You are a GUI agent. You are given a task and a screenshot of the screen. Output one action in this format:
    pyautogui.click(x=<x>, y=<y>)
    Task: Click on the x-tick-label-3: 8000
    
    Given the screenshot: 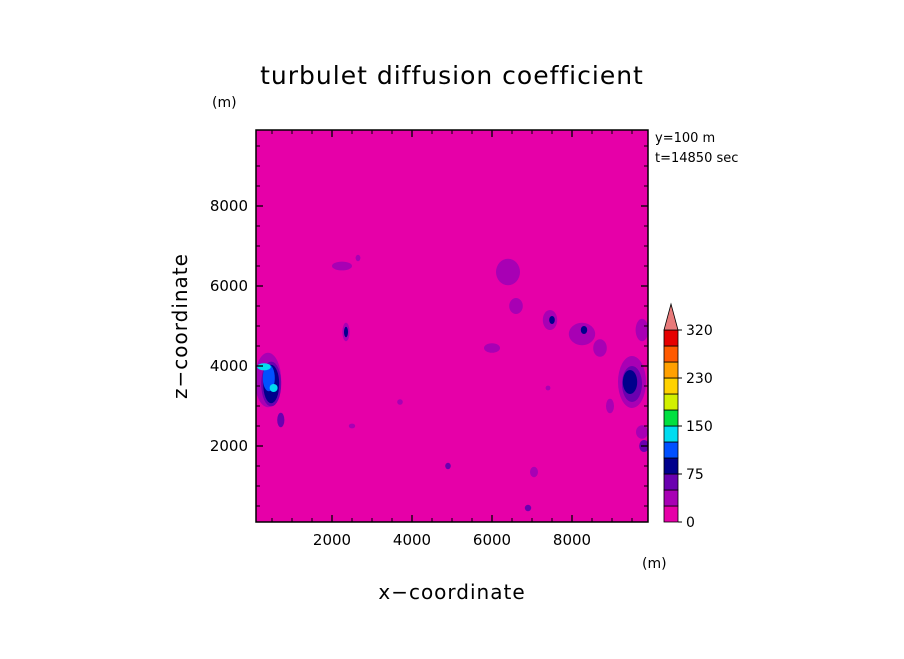 What is the action you would take?
    pyautogui.click(x=572, y=540)
    